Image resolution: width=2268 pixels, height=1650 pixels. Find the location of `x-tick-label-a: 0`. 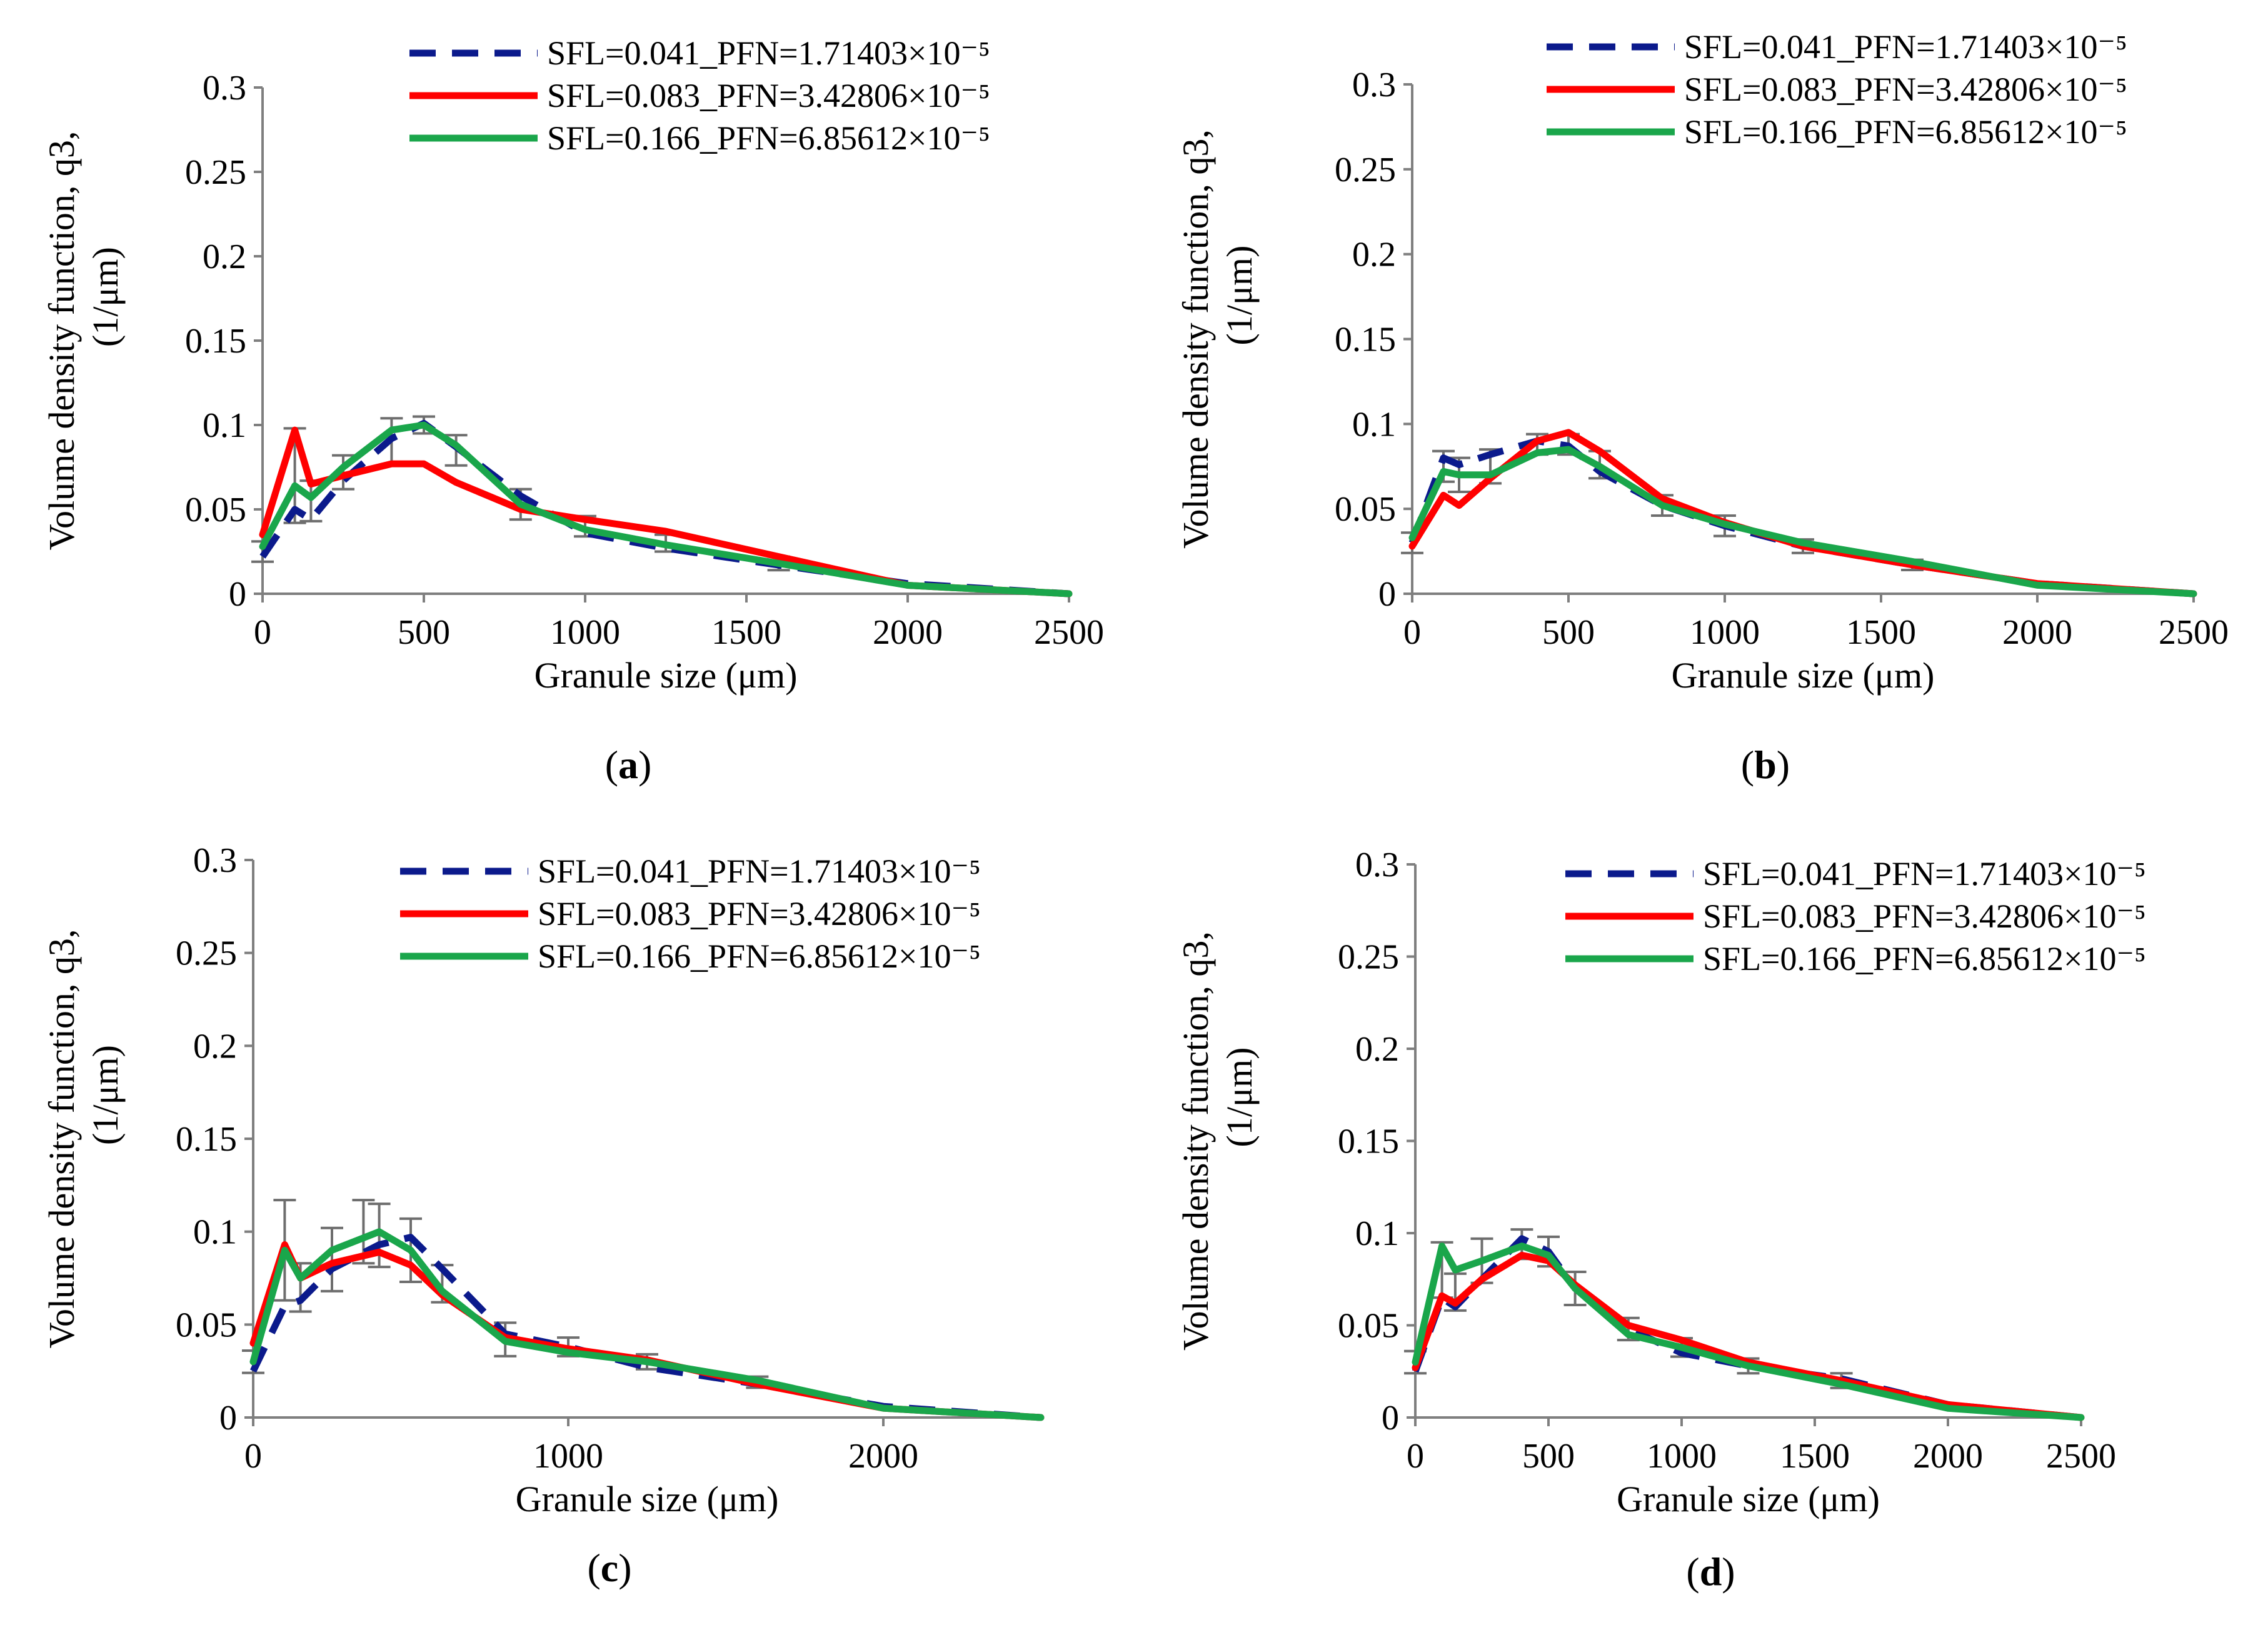

x-tick-label-a: 0 is located at coordinates (262, 632).